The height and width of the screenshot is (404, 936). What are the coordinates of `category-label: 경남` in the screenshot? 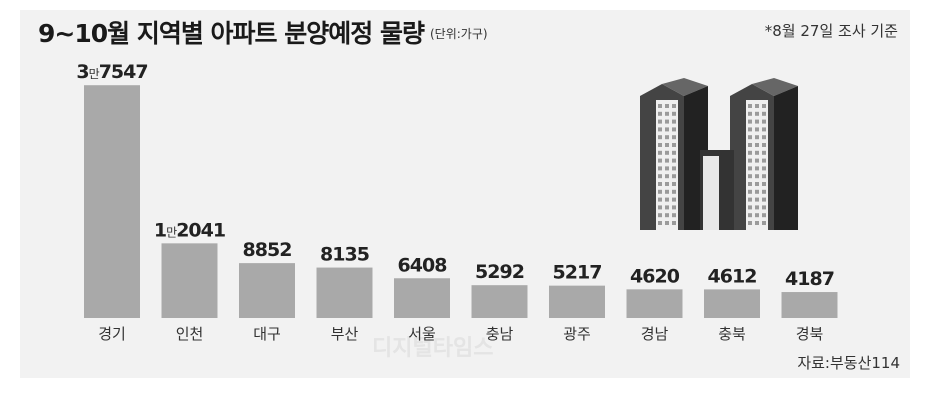 It's located at (655, 334).